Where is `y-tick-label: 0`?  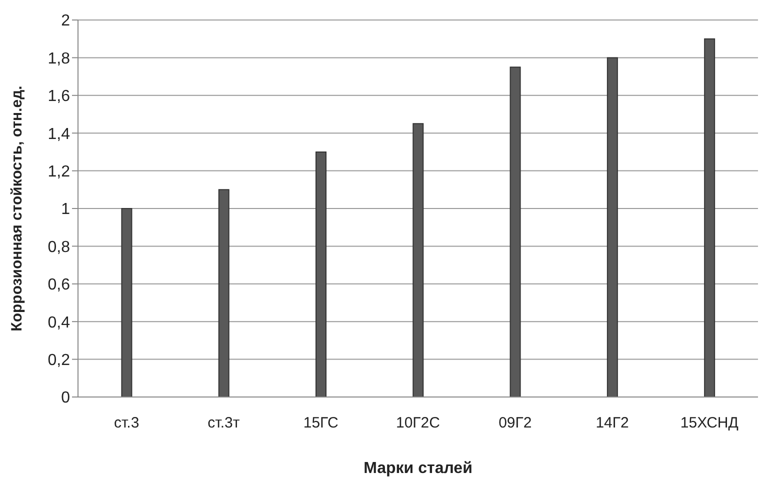 y-tick-label: 0 is located at coordinates (65, 398).